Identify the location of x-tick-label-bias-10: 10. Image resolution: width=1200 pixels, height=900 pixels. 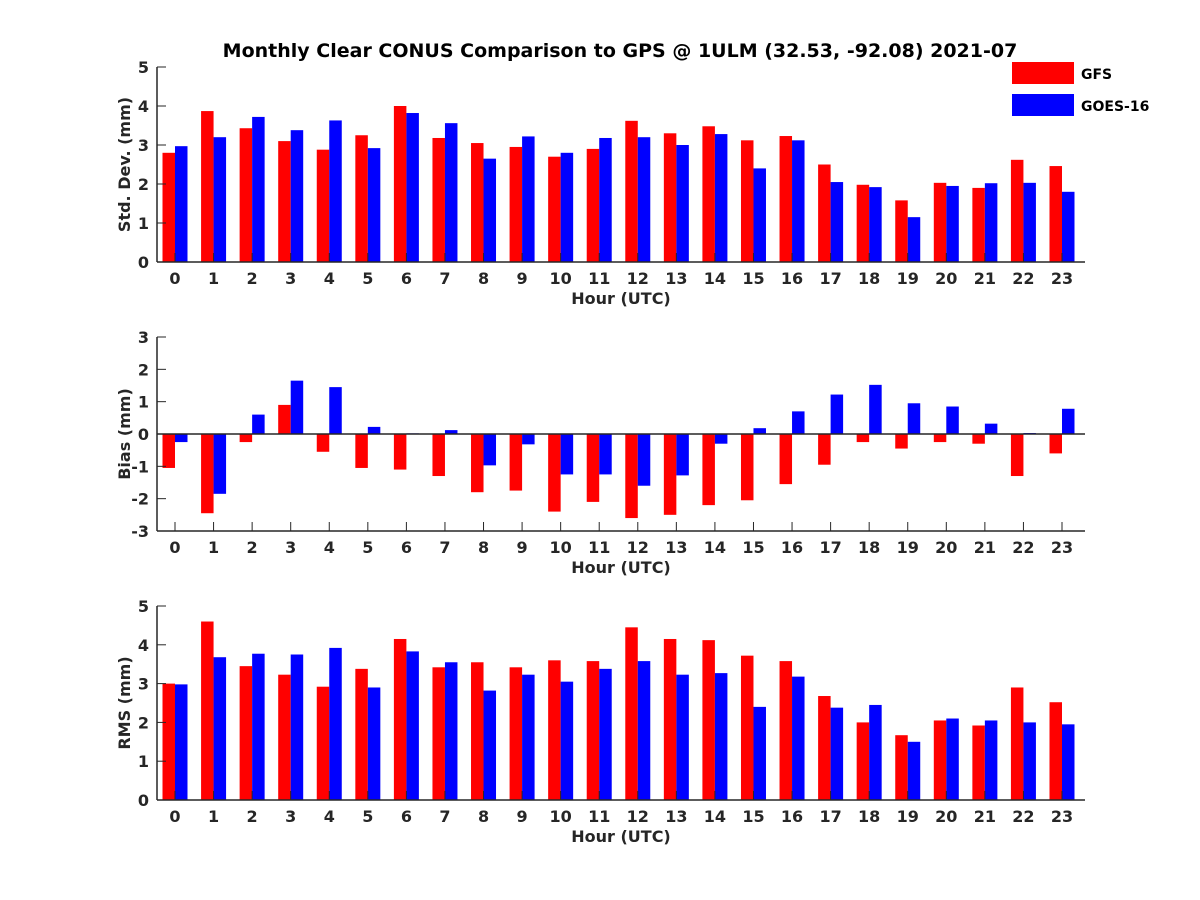
(561, 547).